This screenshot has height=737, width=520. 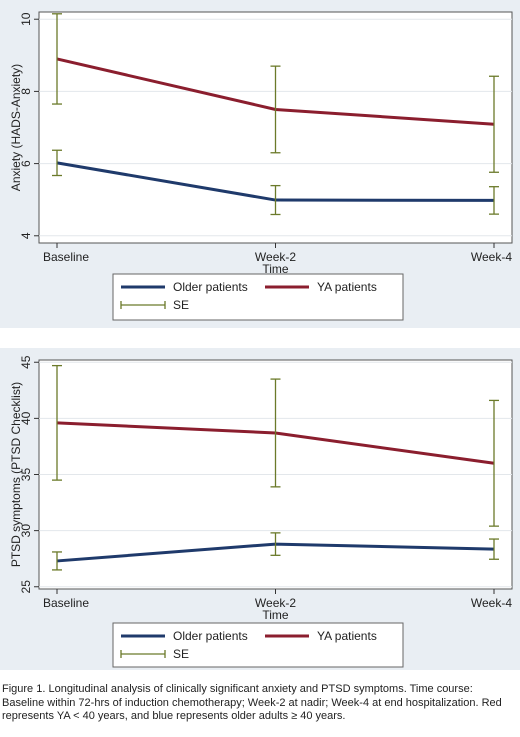 I want to click on y-tick-label: 30, so click(x=26, y=531).